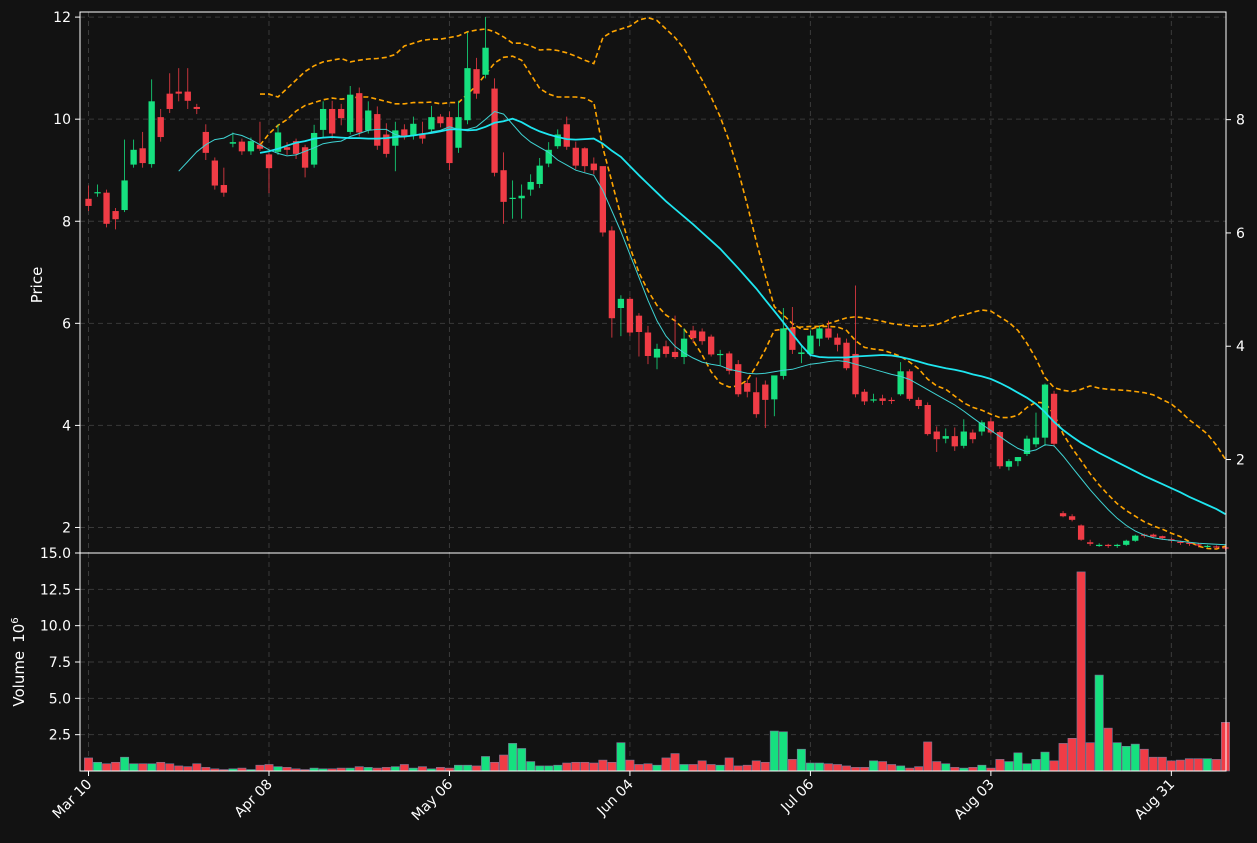 The height and width of the screenshot is (843, 1257). Describe the element at coordinates (55, 554) in the screenshot. I see `volume-tick-label-5: 15.0` at that location.